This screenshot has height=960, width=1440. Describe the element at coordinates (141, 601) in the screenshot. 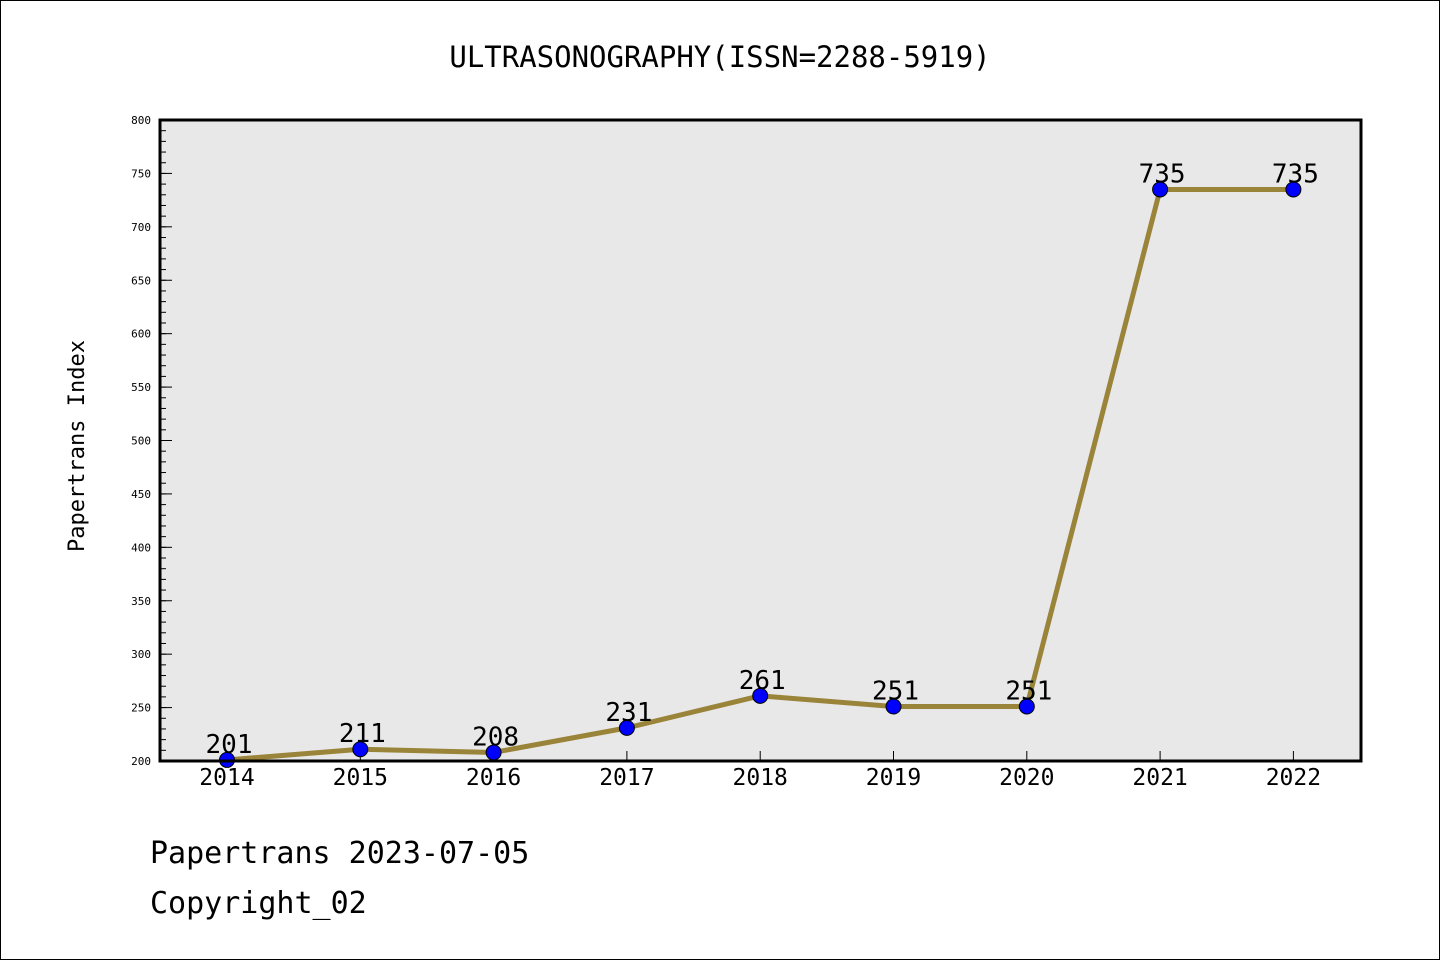

I see `y-tick-label: 350` at that location.